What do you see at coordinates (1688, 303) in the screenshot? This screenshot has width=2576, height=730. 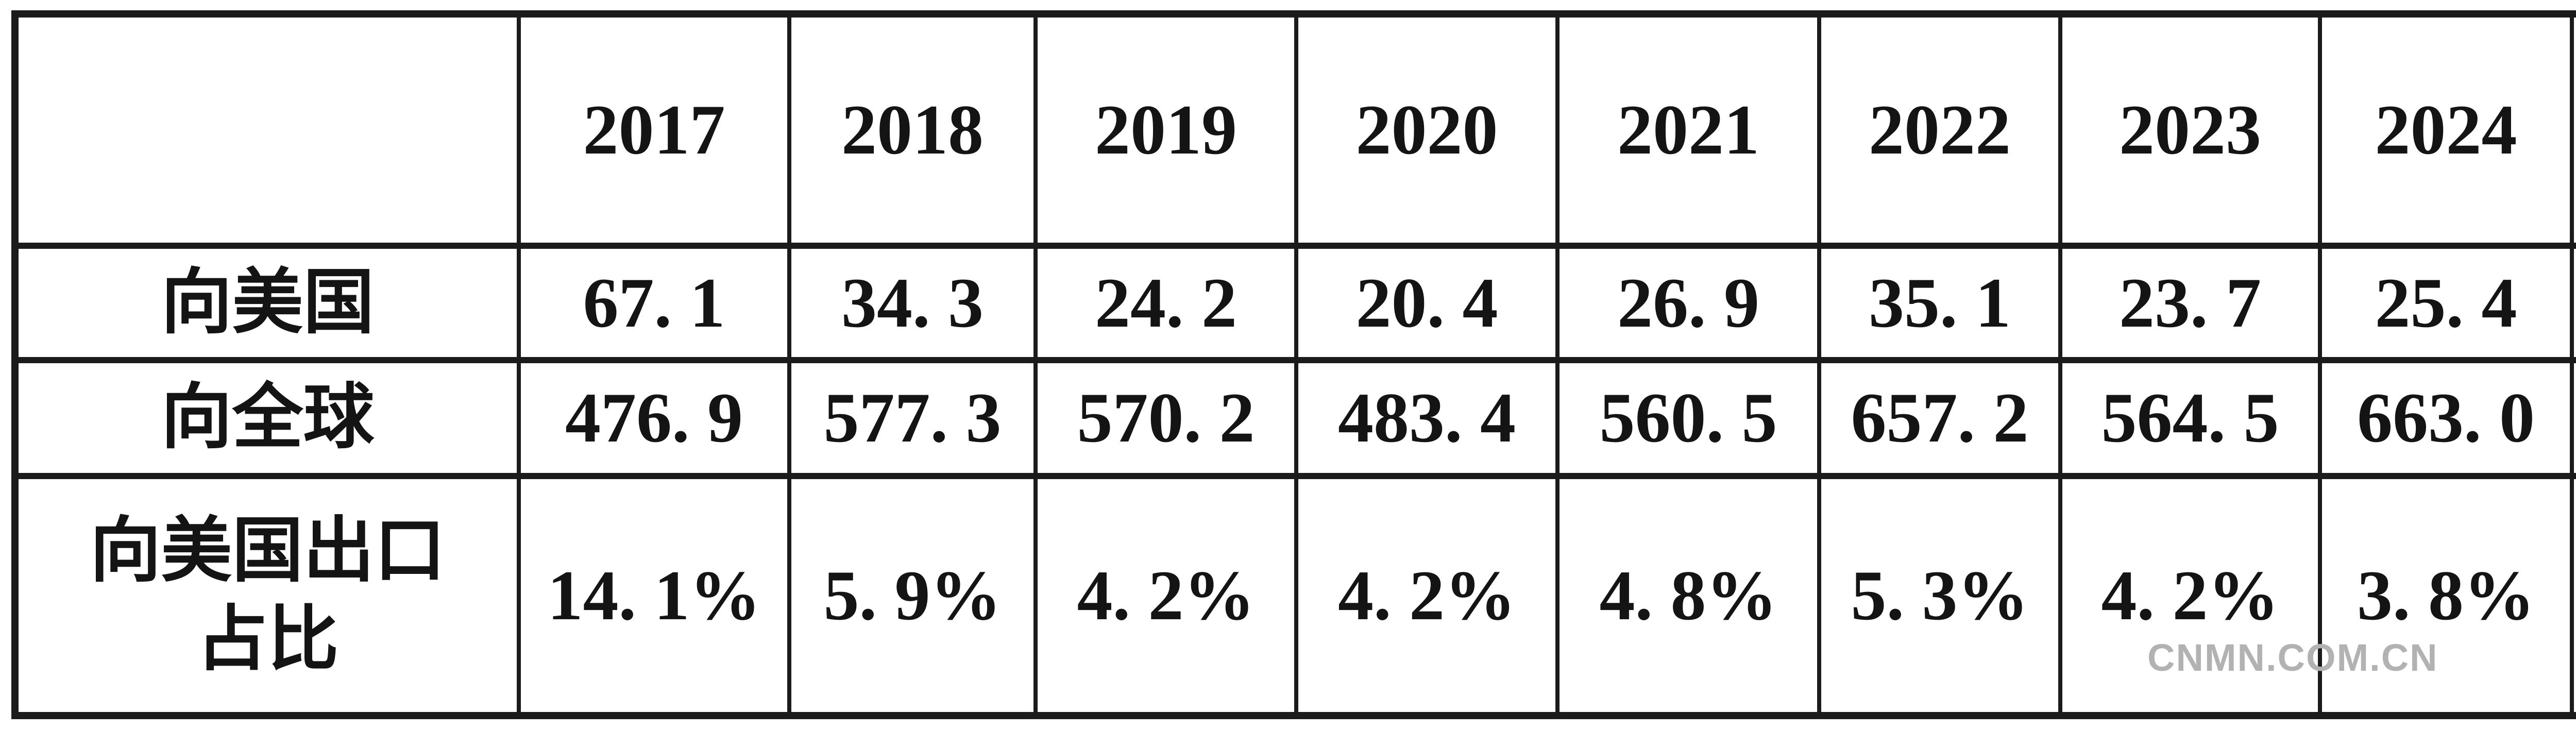 I see `table-cell: 26. 9` at bounding box center [1688, 303].